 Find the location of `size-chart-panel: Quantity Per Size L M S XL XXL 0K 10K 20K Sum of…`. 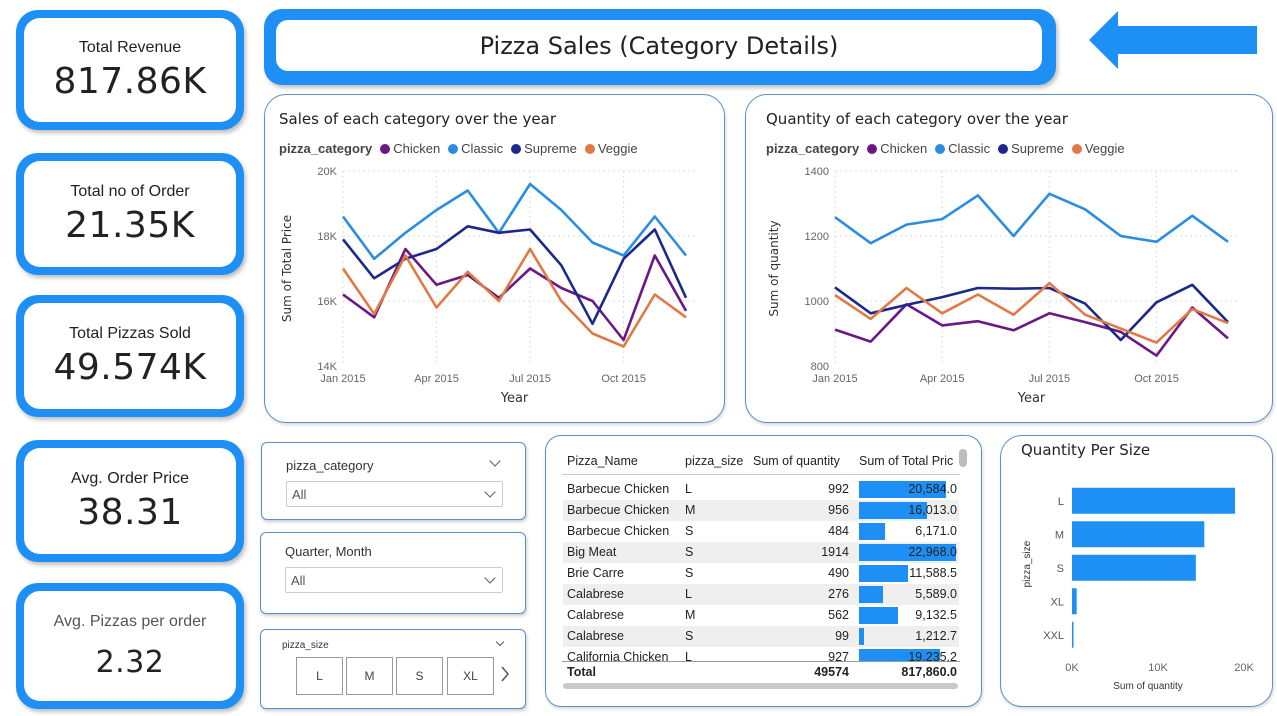

size-chart-panel: Quantity Per Size L M S XL XXL 0K 10K 20K Sum of… is located at coordinates (1136, 571).